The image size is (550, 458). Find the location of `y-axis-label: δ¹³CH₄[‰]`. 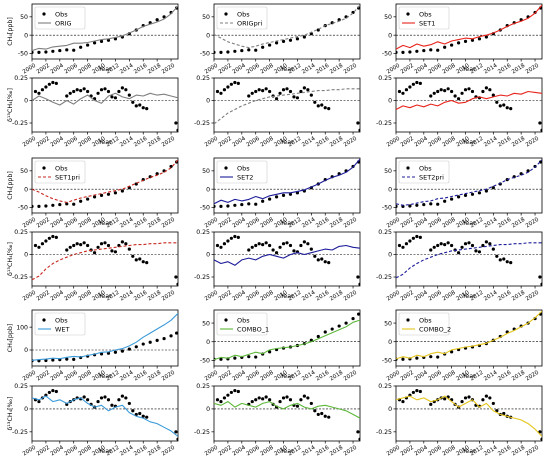

y-axis-label: δ¹³CH₄[‰] is located at coordinates (10, 259).